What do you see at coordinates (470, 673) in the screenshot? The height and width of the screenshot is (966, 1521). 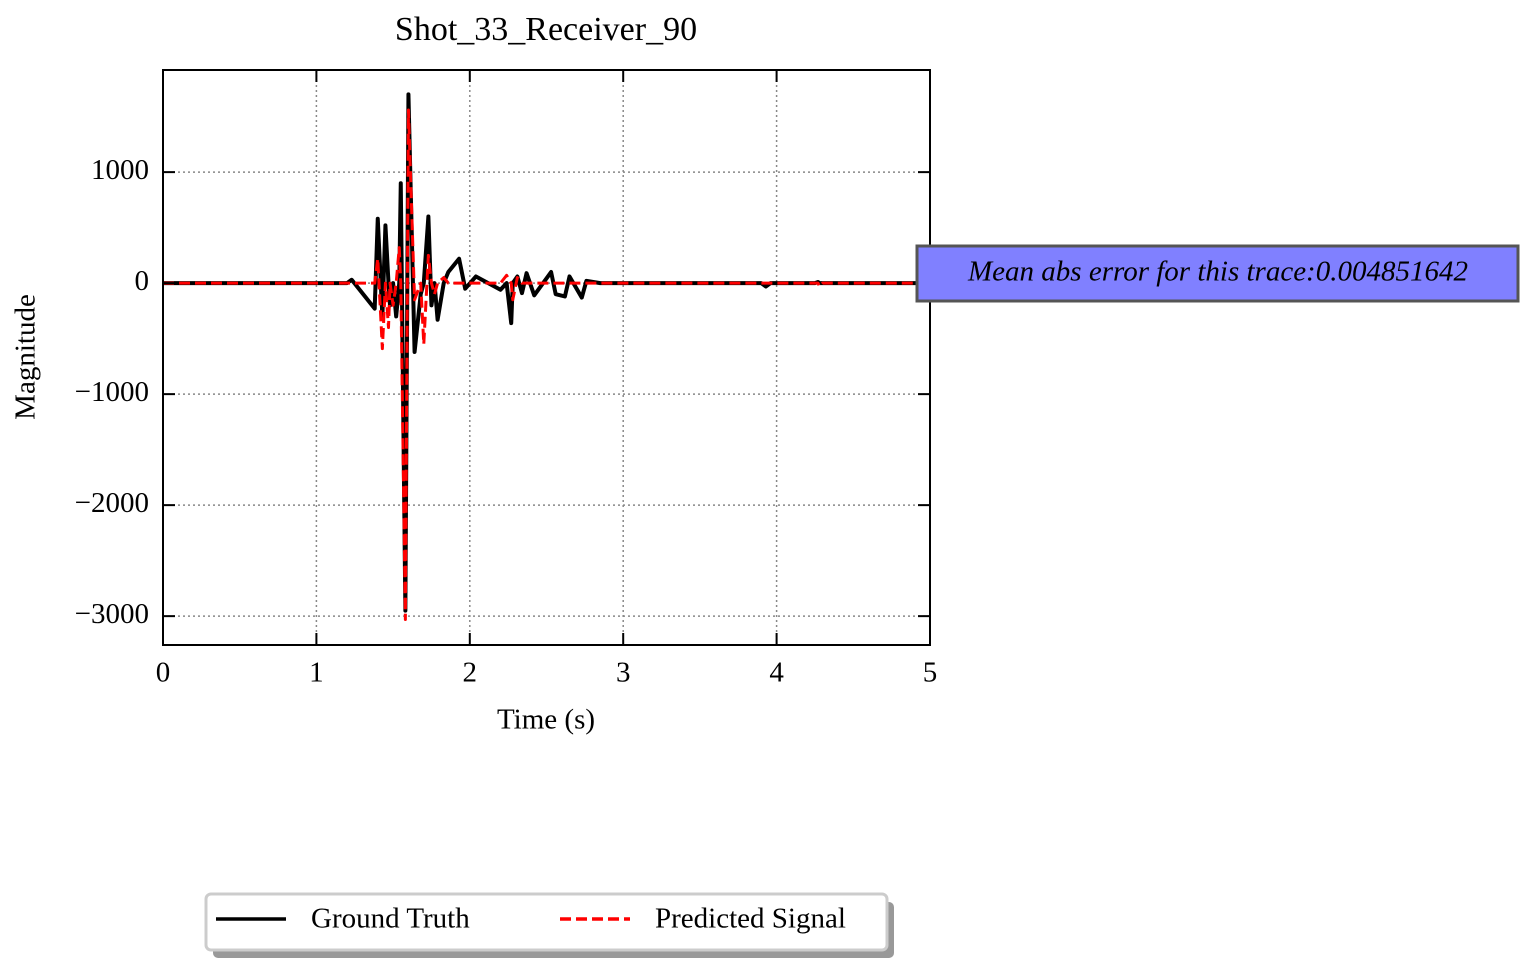 I see `x-tick-label: 2` at bounding box center [470, 673].